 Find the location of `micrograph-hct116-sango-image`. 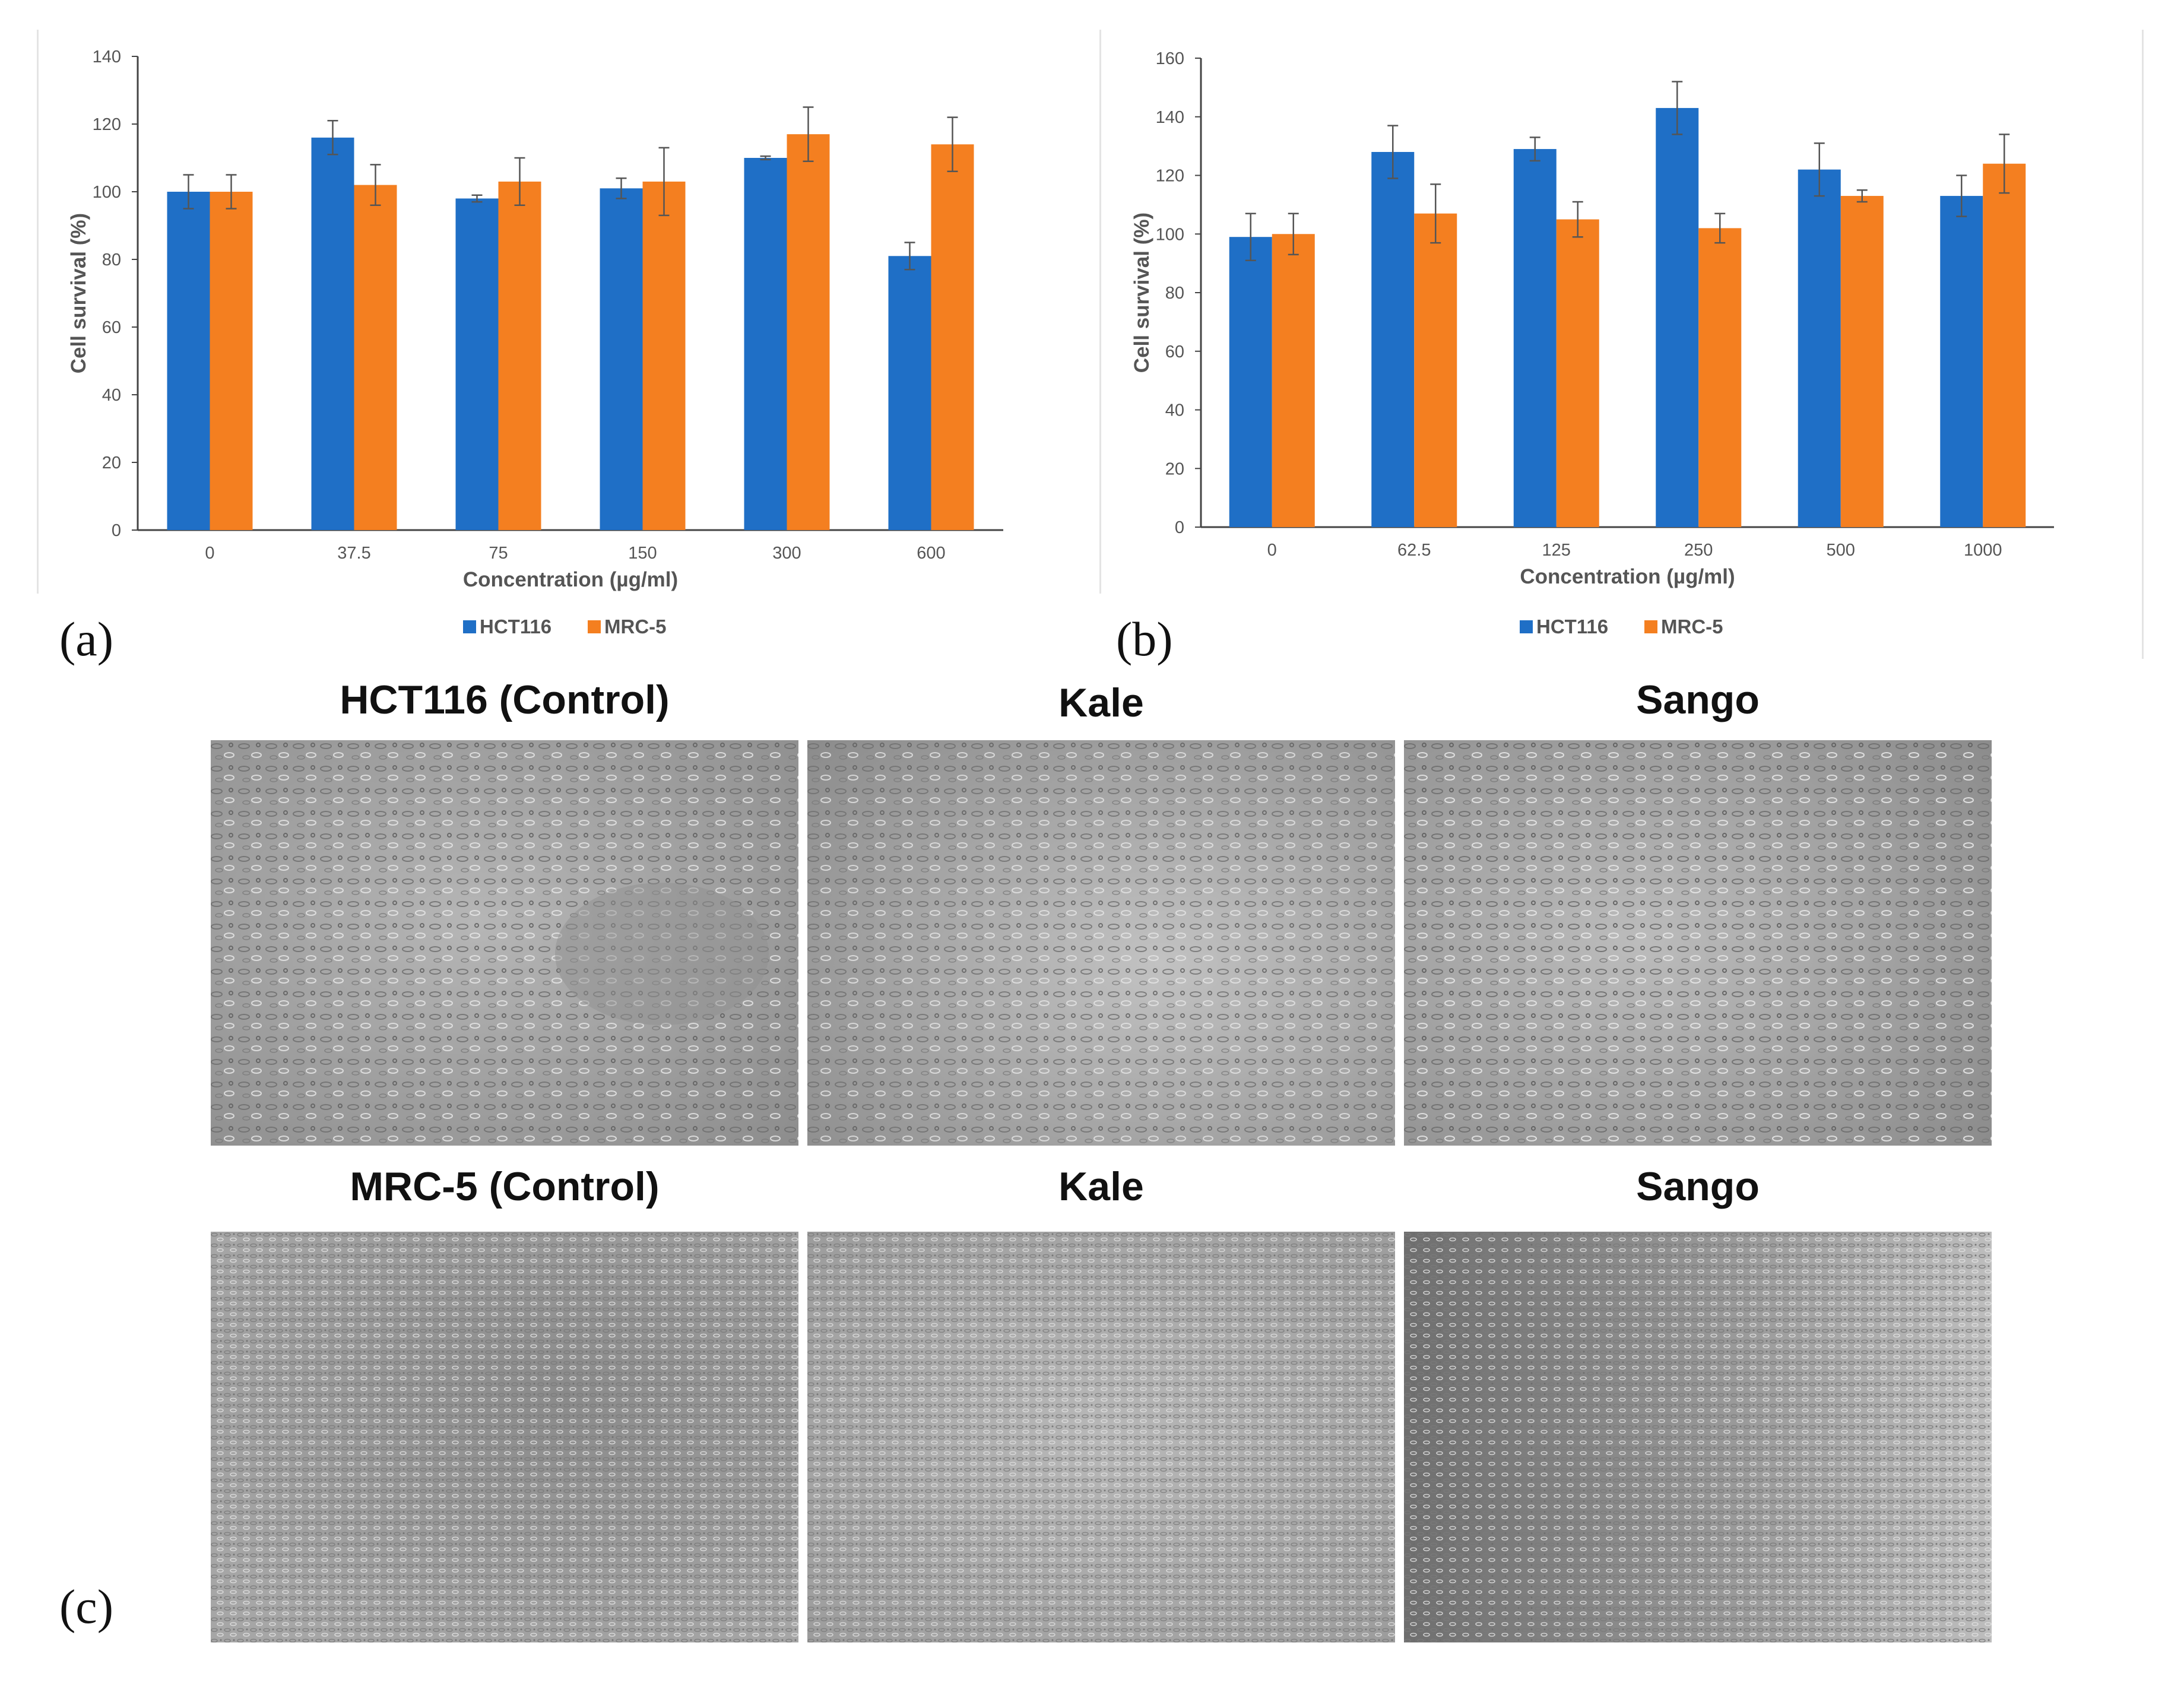

micrograph-hct116-sango-image is located at coordinates (1698, 943).